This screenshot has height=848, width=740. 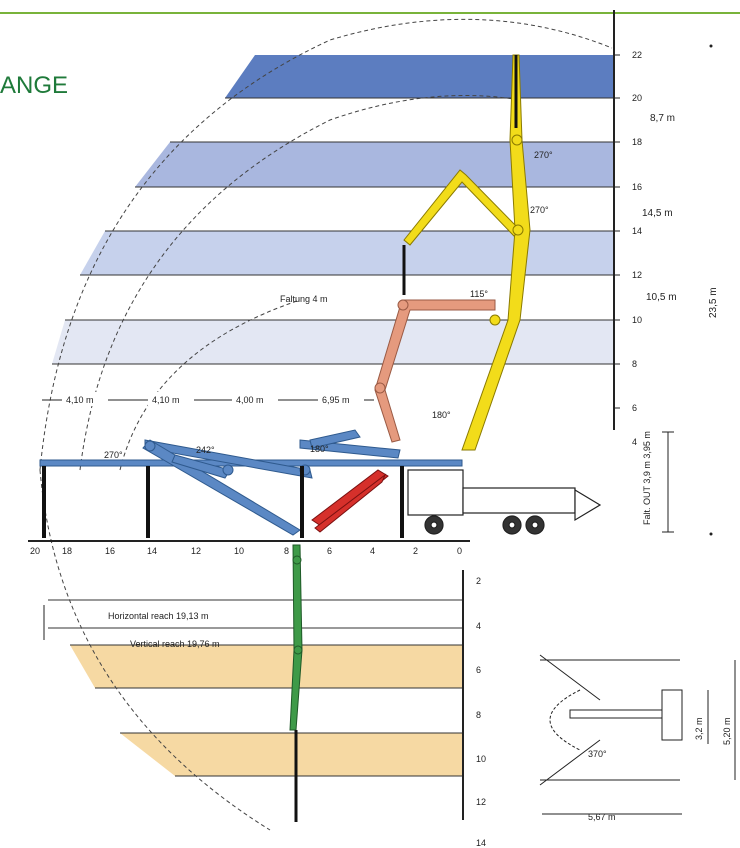 I want to click on dim-seg3: 10,5 m, so click(x=661, y=297).